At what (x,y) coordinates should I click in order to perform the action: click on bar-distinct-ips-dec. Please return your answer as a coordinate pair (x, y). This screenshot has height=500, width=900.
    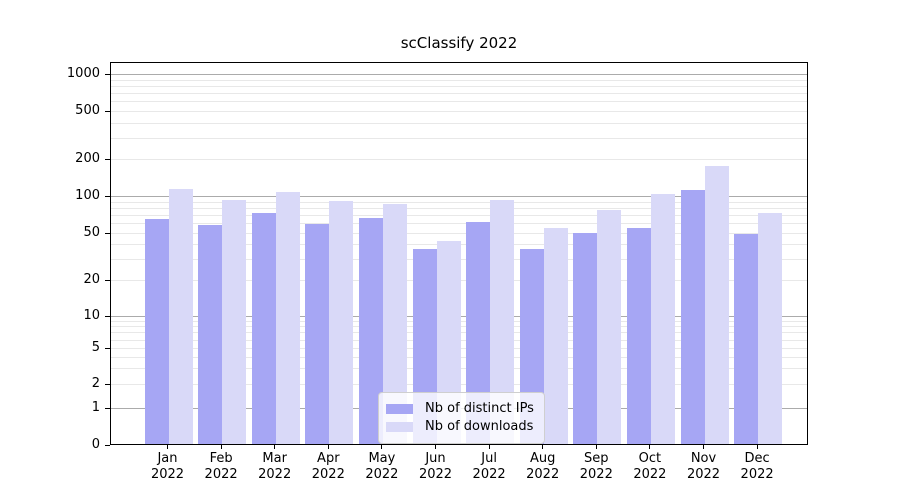
    Looking at the image, I should click on (746, 339).